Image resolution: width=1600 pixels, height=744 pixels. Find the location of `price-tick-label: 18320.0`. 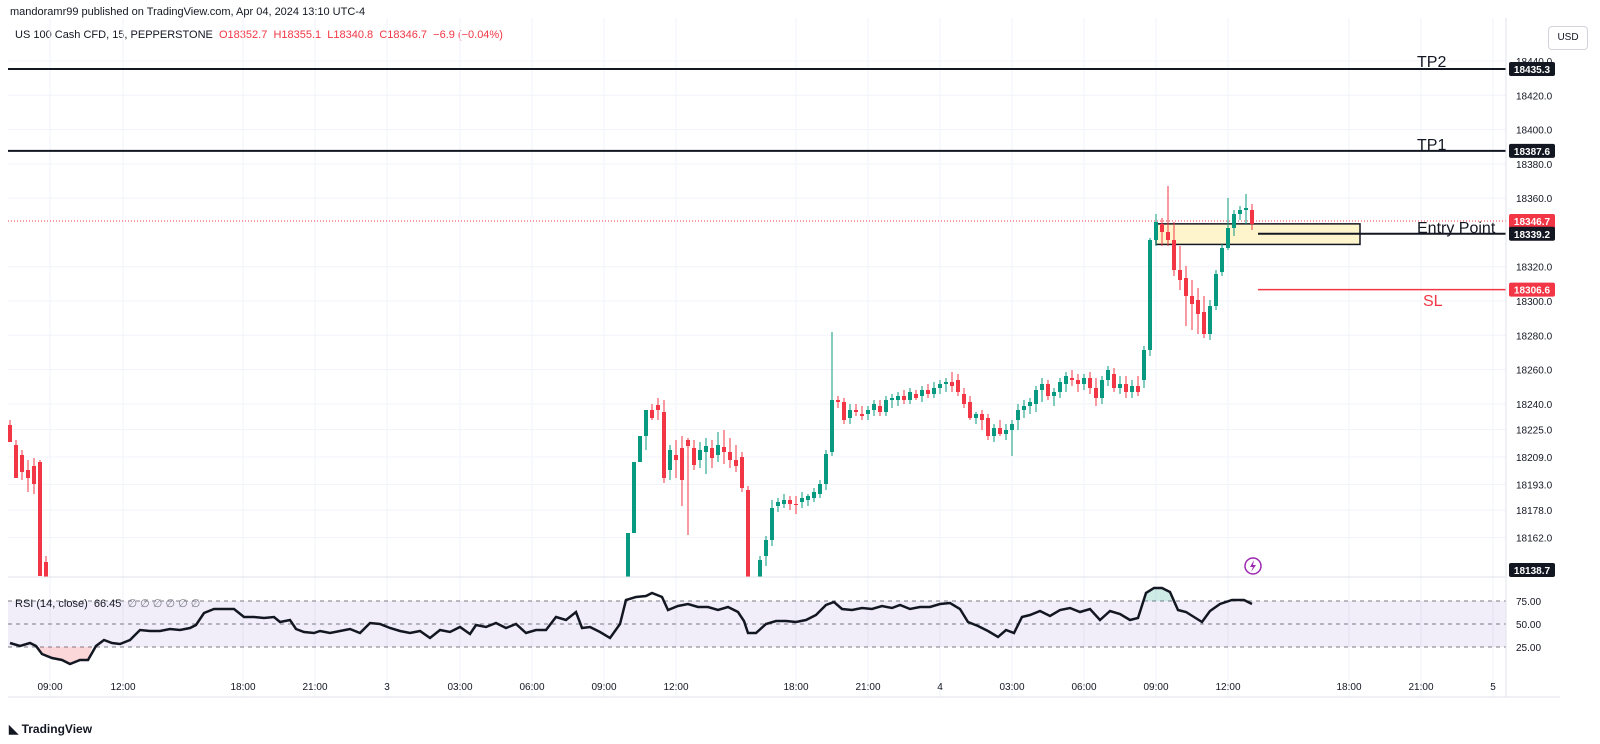

price-tick-label: 18320.0 is located at coordinates (1534, 268).